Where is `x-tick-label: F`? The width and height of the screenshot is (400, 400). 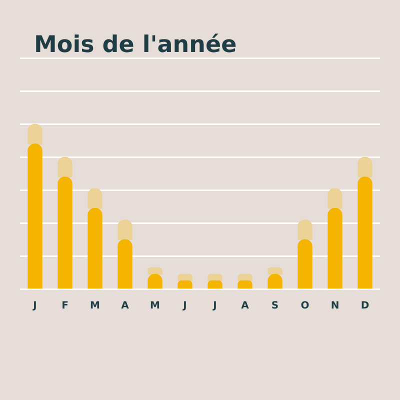 x-tick-label: F is located at coordinates (65, 306).